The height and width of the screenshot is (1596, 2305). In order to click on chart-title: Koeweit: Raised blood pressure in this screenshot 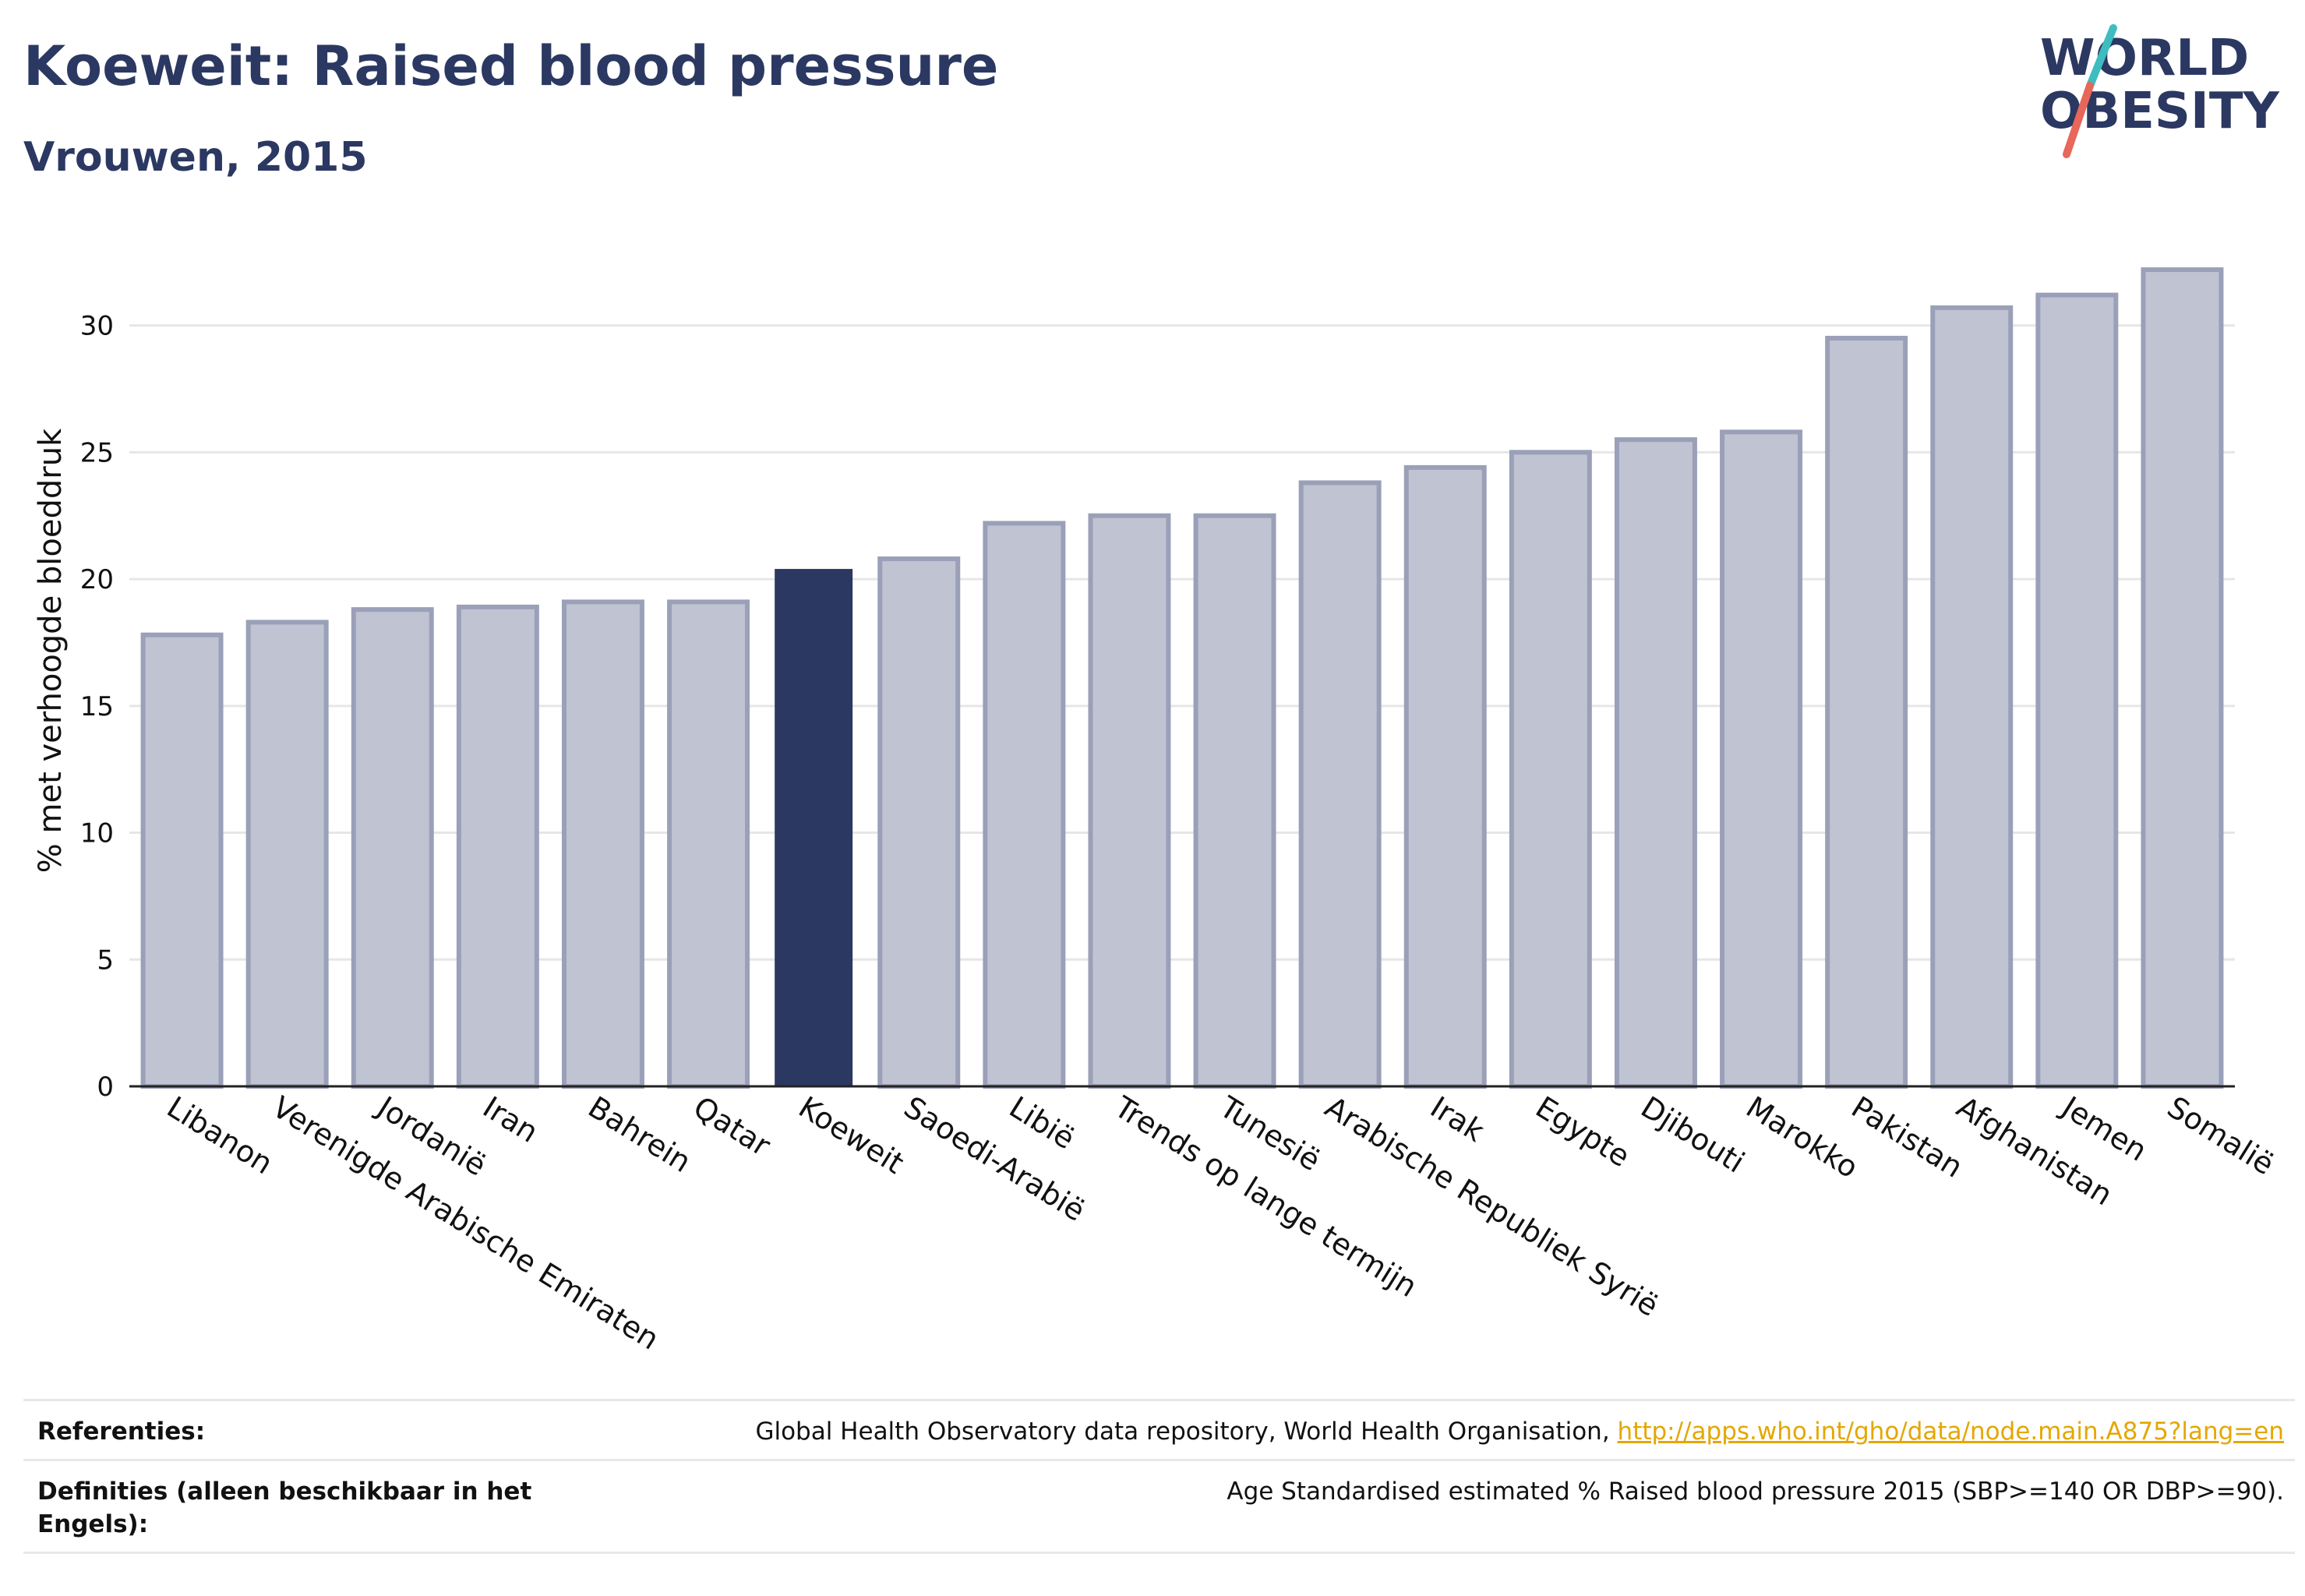, I will do `click(511, 66)`.